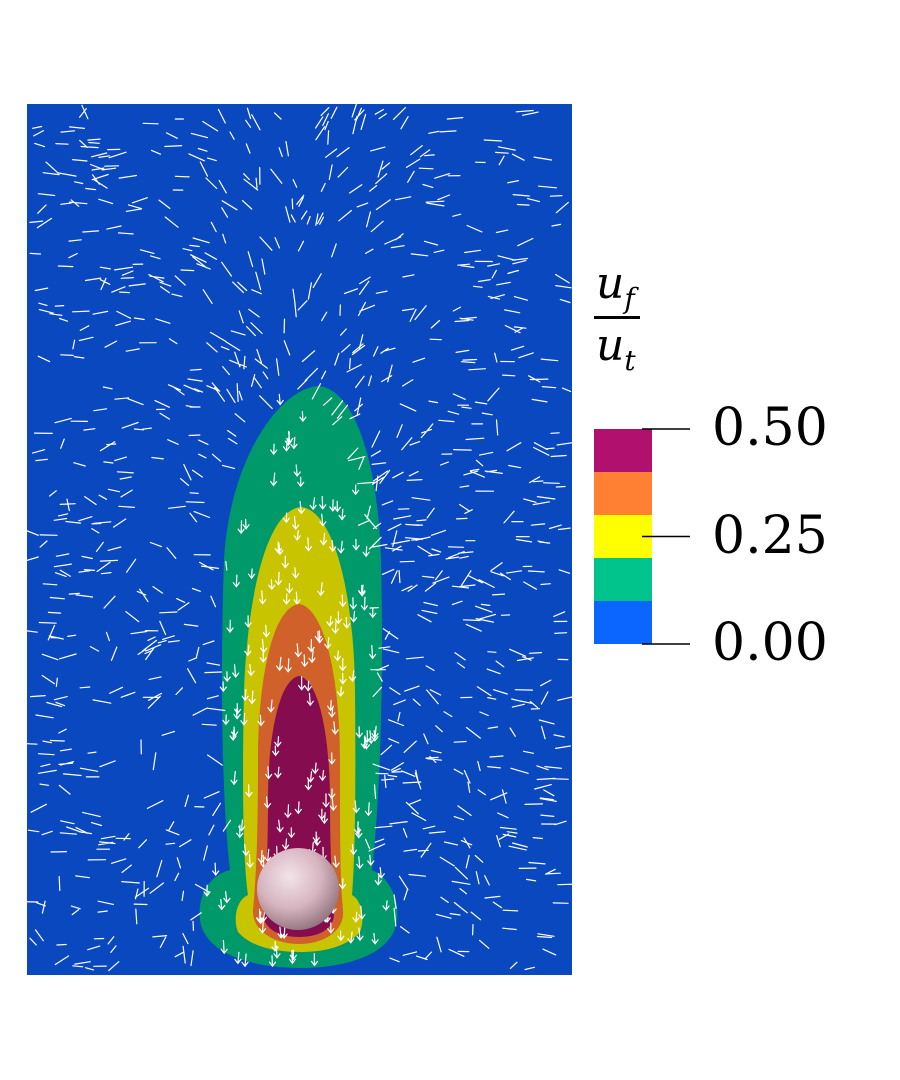 The width and height of the screenshot is (900, 1080). Describe the element at coordinates (770, 643) in the screenshot. I see `colorbar-tick-label-2: 0.00` at that location.